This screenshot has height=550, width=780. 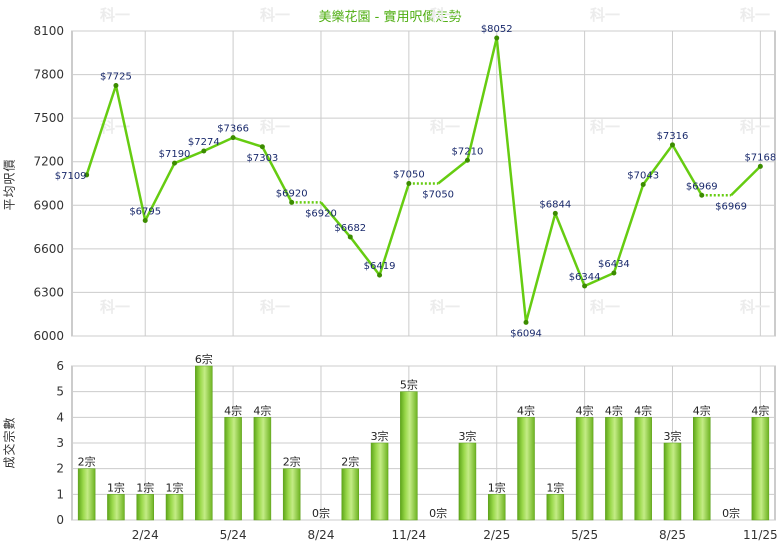 What do you see at coordinates (496, 535) in the screenshot?
I see `x-tick-label: 2/25` at bounding box center [496, 535].